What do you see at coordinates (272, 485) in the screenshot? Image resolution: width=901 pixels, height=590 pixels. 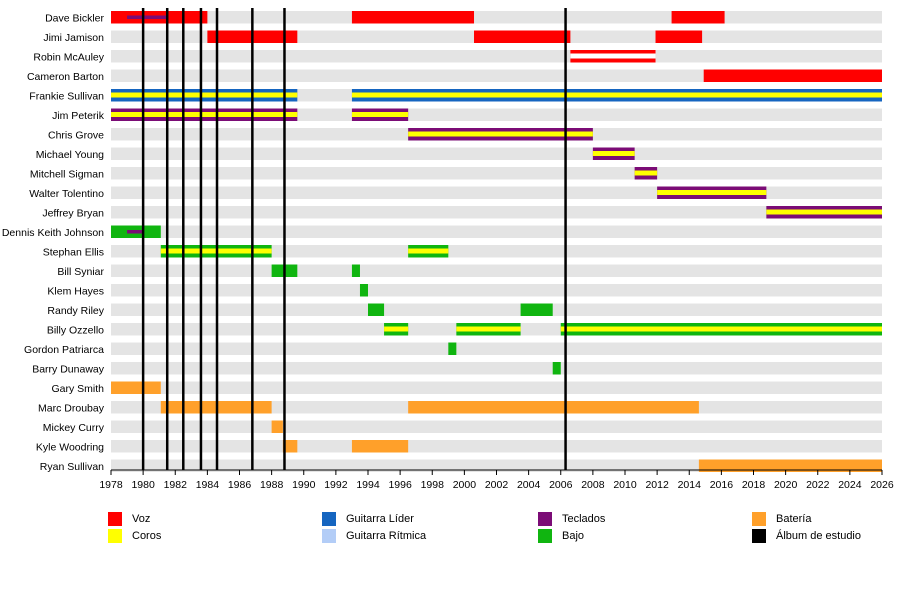 I see `x-tick-label: 1988` at bounding box center [272, 485].